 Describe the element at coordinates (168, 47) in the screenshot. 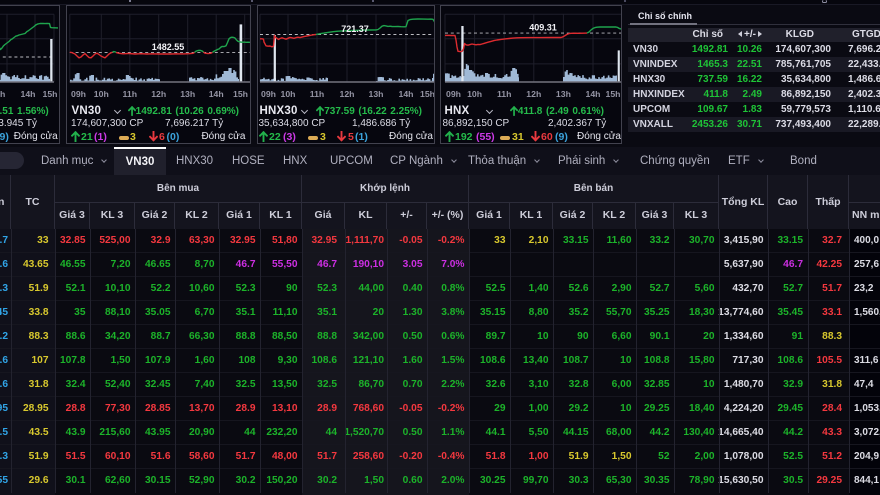

I see `svg-text: 1482.55` at that location.